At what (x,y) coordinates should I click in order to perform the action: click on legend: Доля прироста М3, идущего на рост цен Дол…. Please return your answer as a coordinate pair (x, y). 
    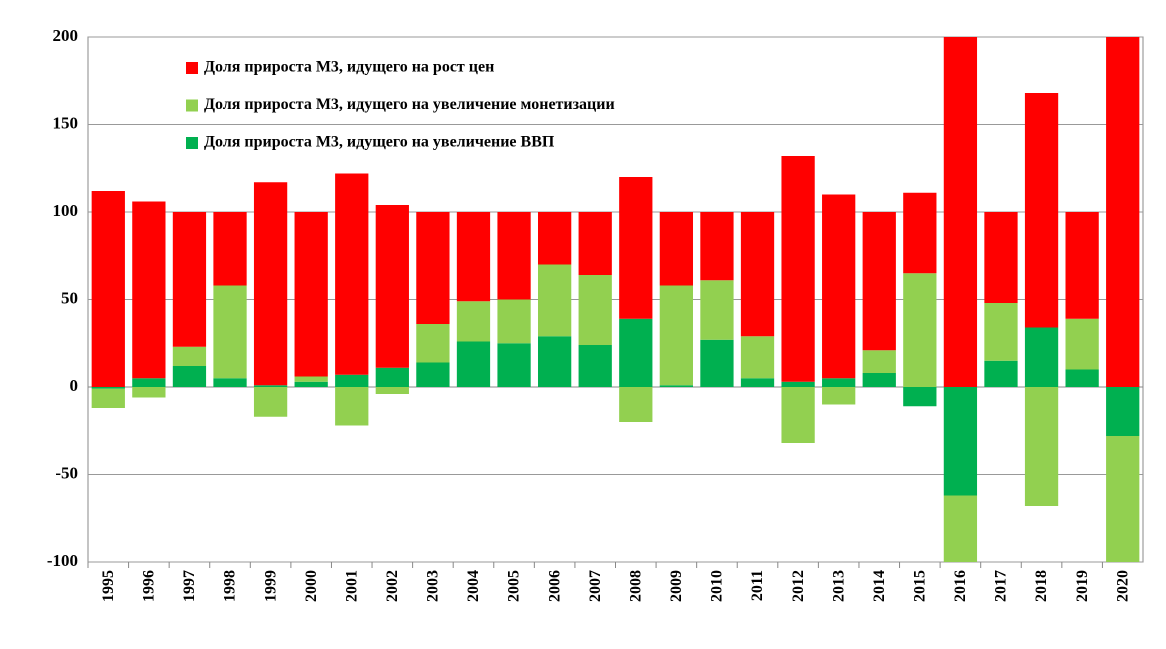
    Looking at the image, I should click on (400, 105).